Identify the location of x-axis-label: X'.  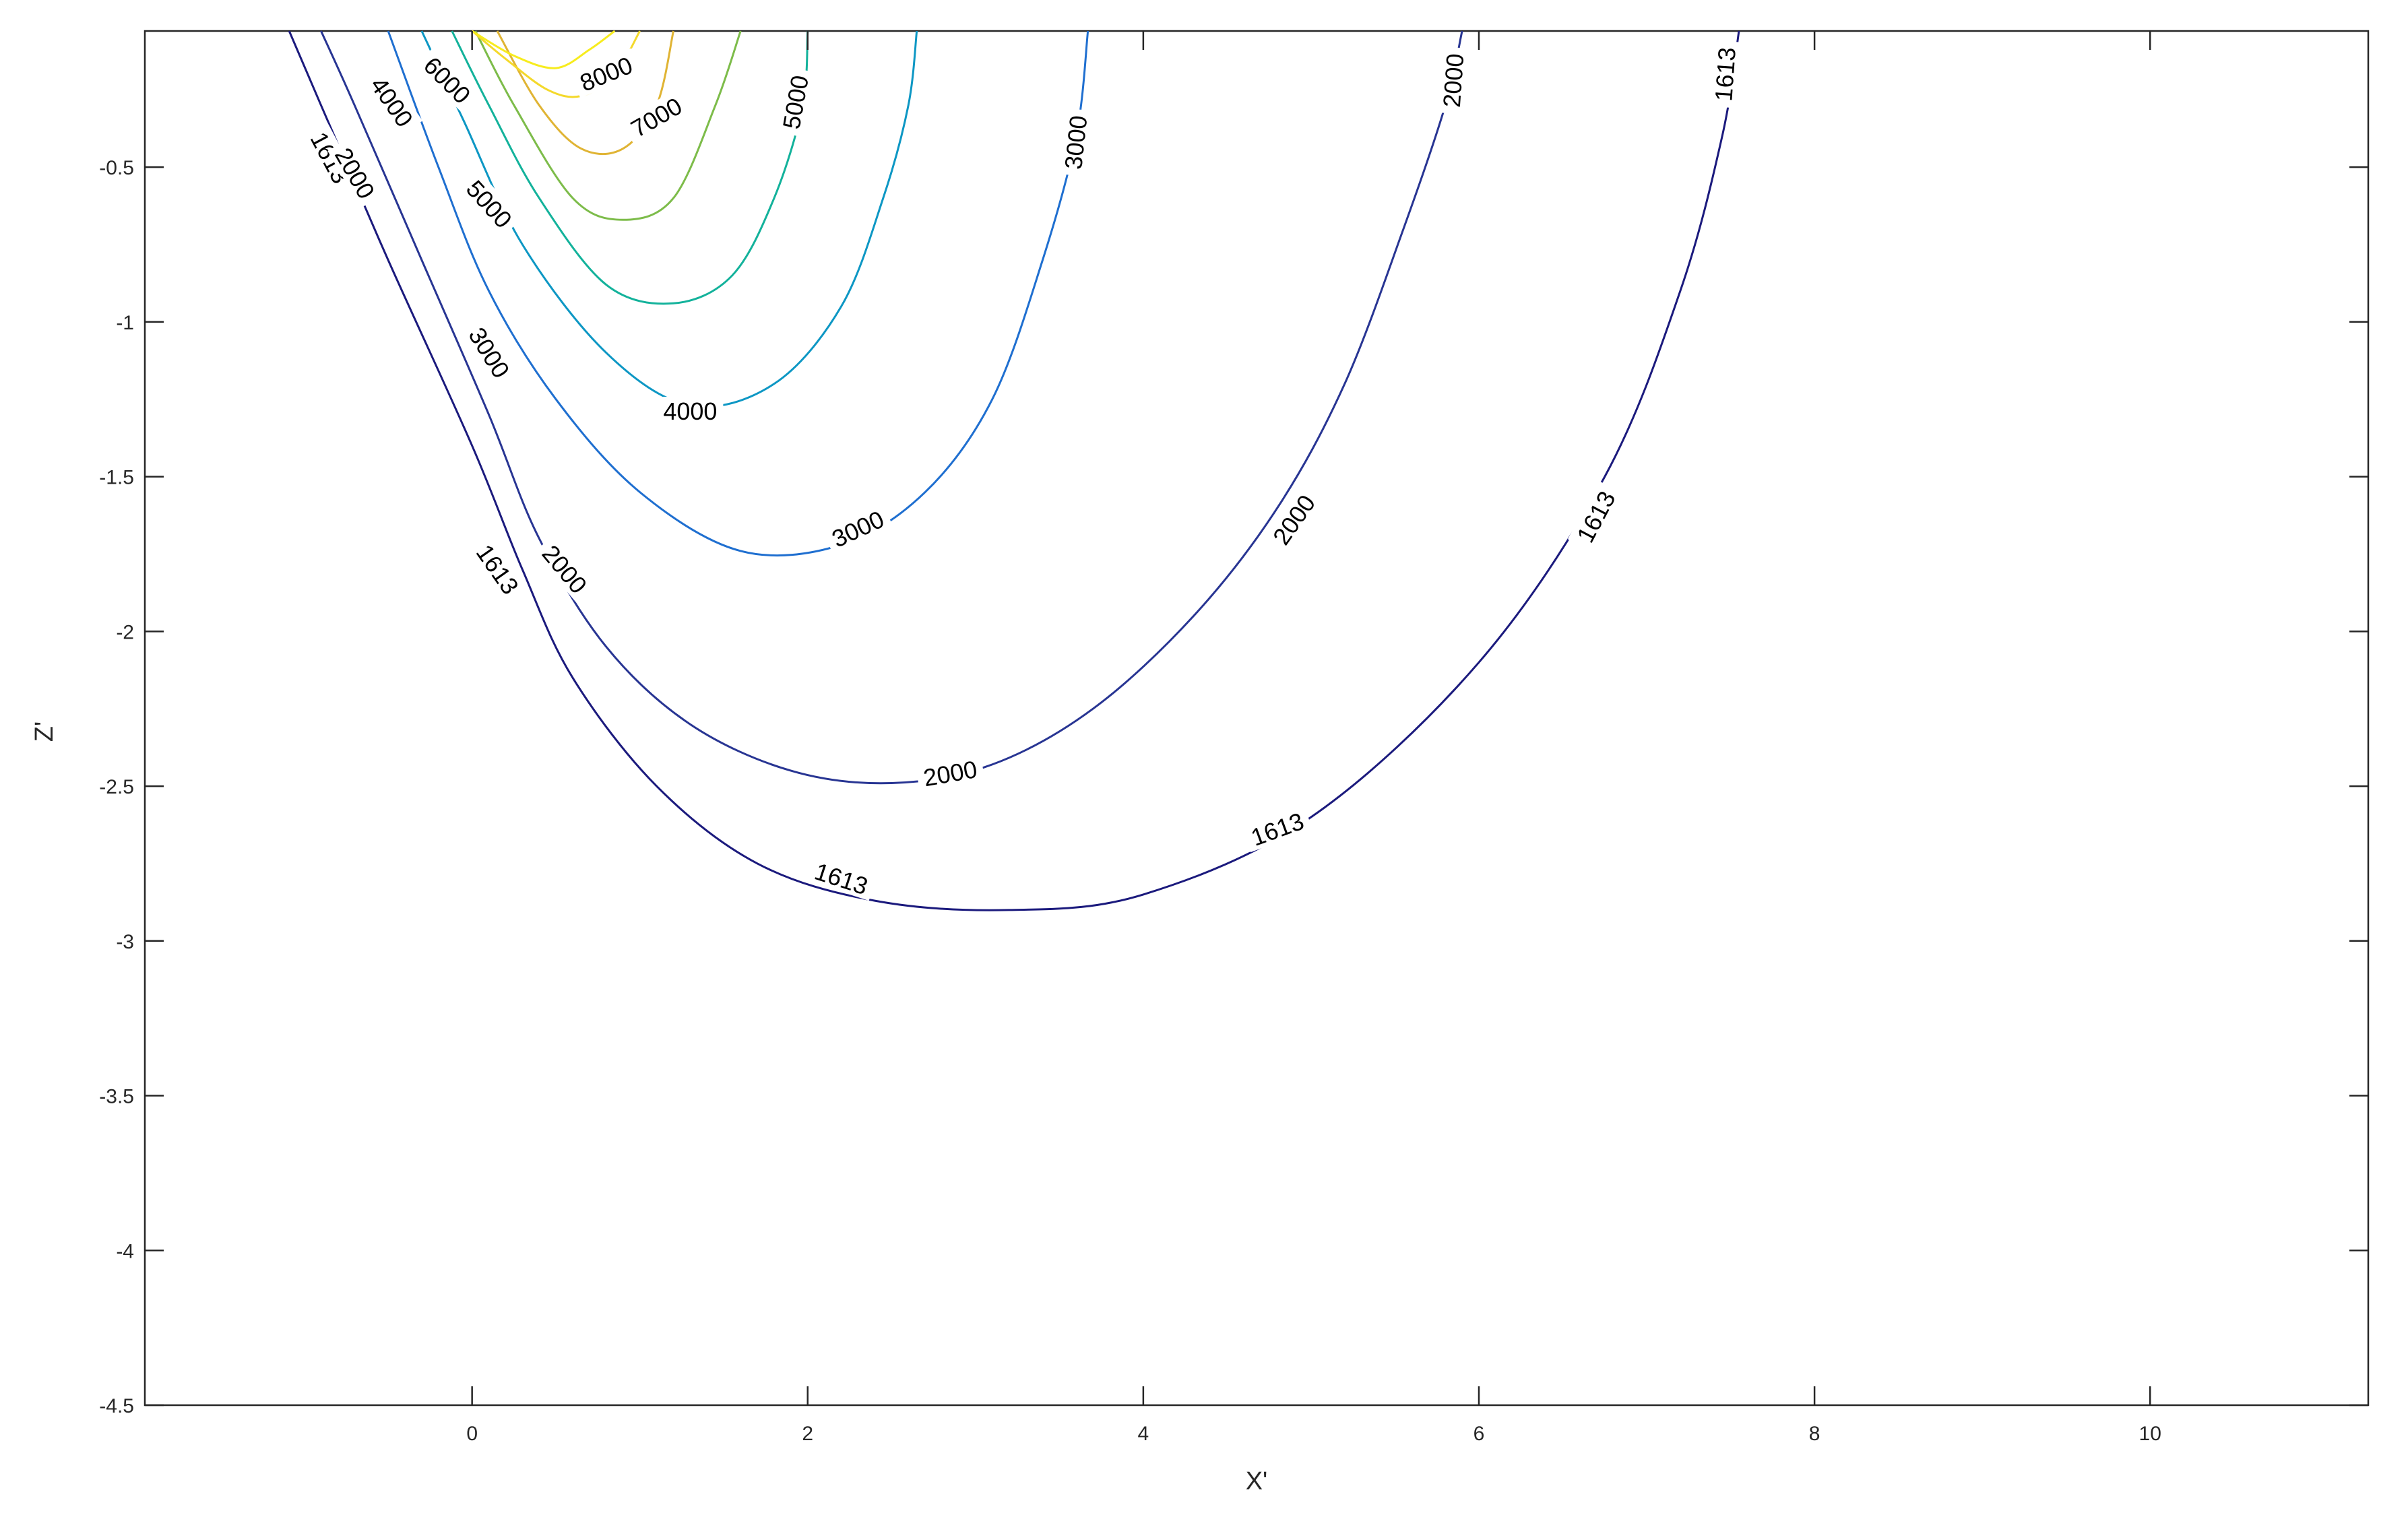
(1257, 1481).